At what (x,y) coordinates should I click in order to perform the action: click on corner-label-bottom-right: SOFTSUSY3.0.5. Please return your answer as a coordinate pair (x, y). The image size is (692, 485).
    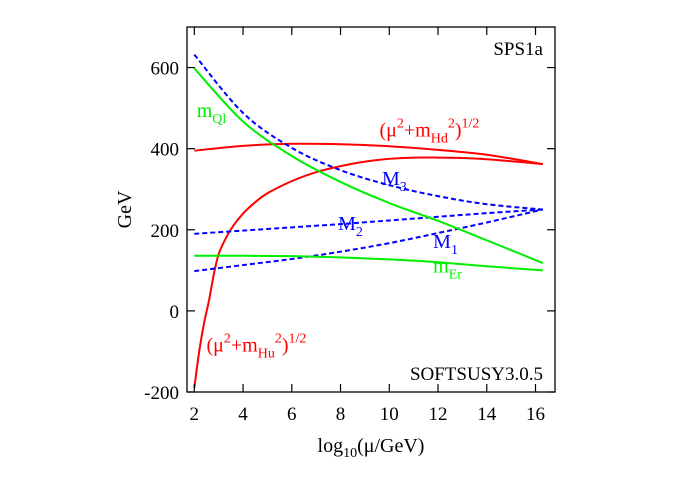
    Looking at the image, I should click on (476, 374).